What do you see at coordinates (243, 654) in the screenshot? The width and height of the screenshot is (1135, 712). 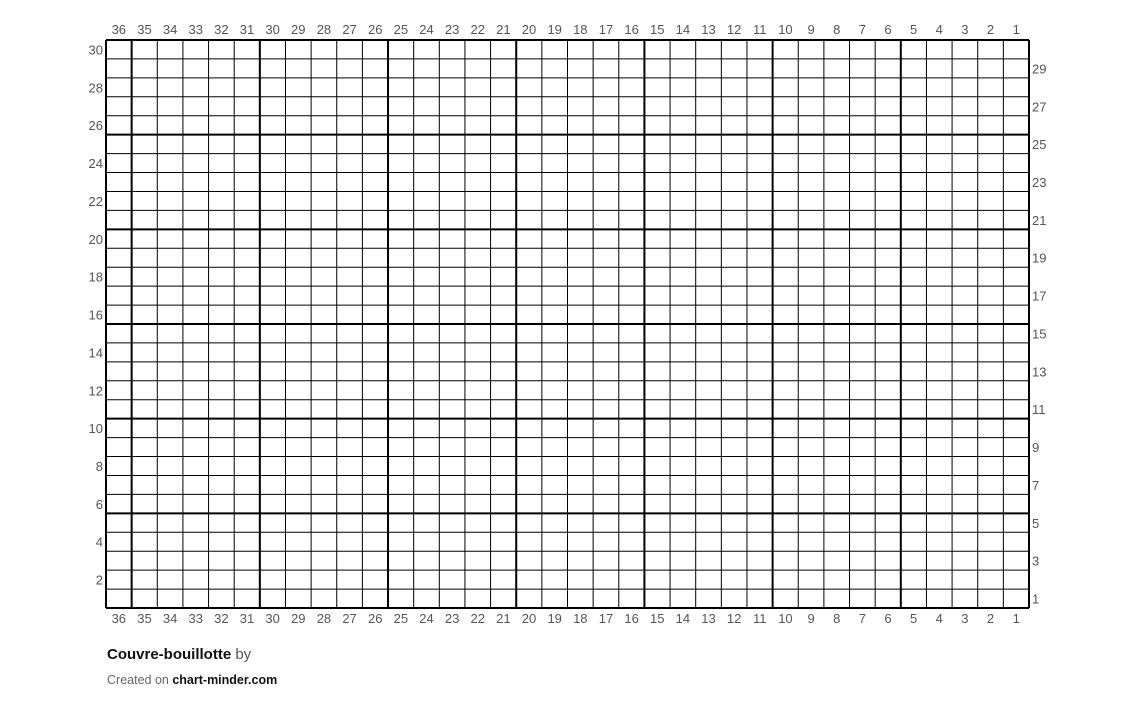 I see `chart-author-by: by` at bounding box center [243, 654].